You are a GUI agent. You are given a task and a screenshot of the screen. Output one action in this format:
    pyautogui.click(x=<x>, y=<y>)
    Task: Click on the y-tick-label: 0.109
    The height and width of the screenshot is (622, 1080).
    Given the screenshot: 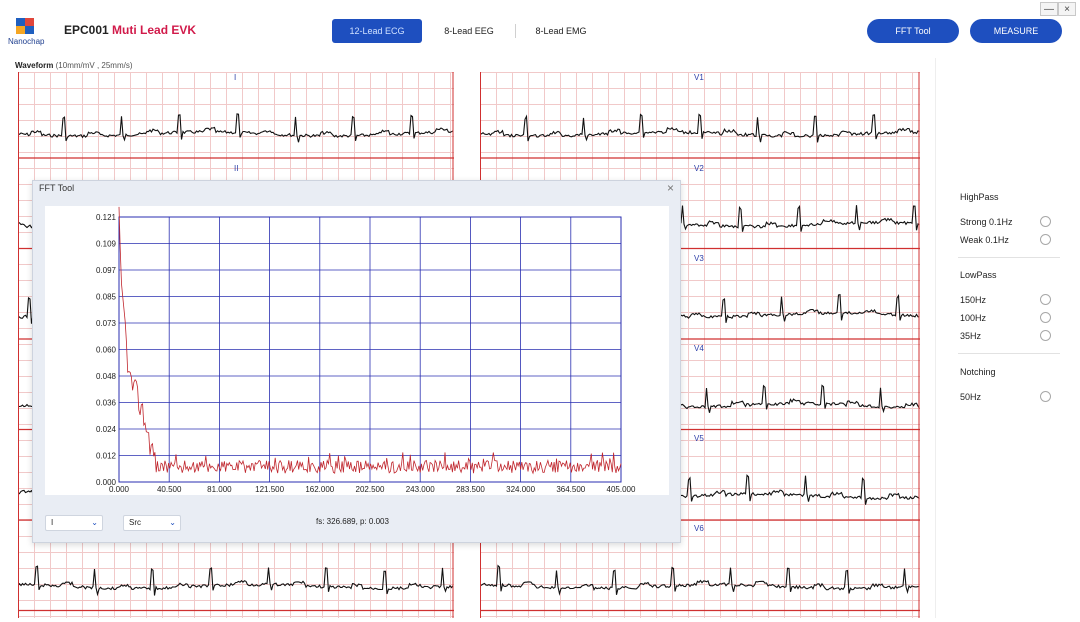 What is the action you would take?
    pyautogui.click(x=106, y=244)
    